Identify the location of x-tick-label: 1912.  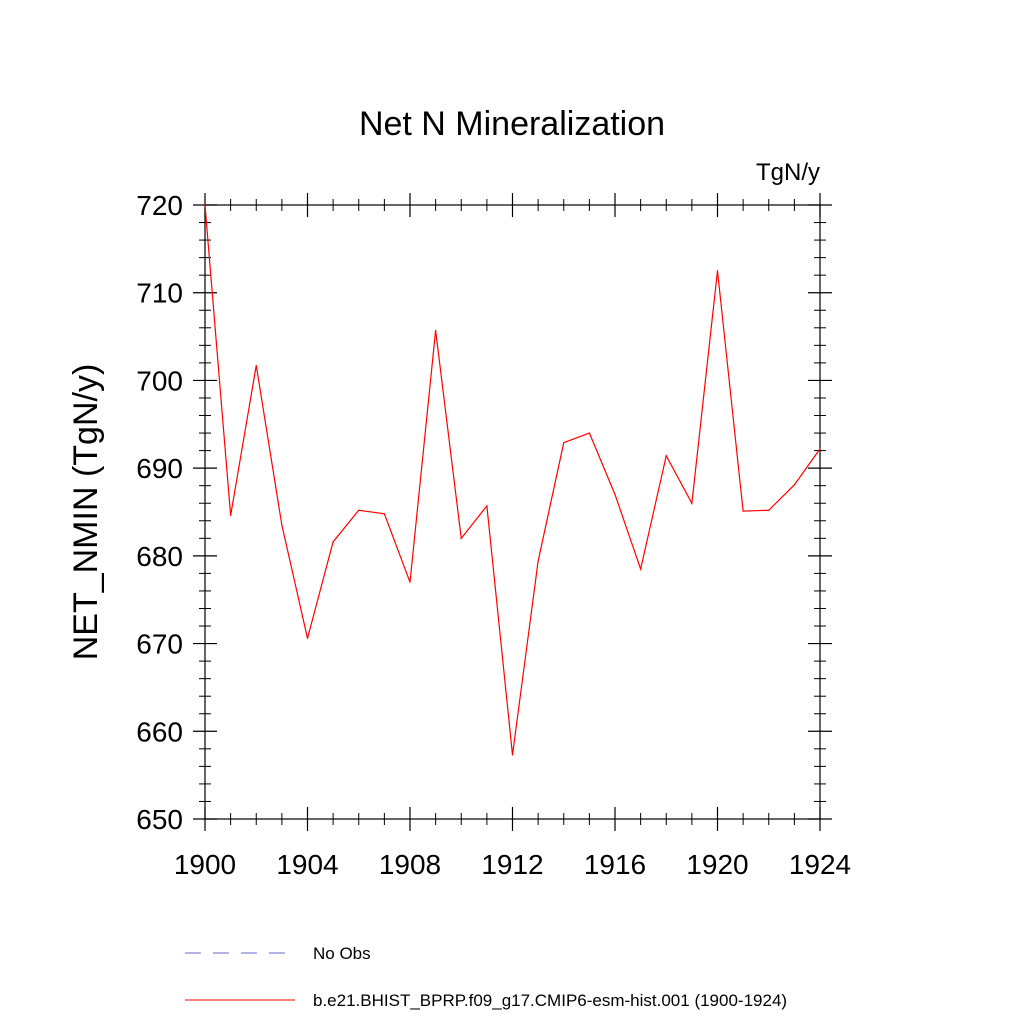
(512, 864).